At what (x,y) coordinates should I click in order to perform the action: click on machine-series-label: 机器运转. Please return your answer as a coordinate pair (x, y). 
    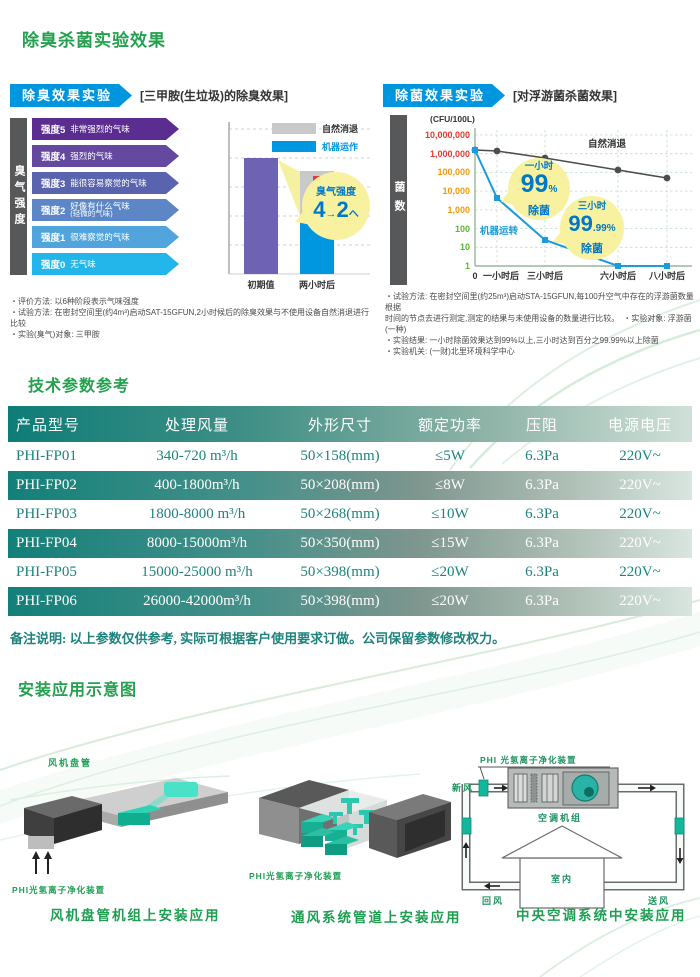
    Looking at the image, I should click on (499, 231).